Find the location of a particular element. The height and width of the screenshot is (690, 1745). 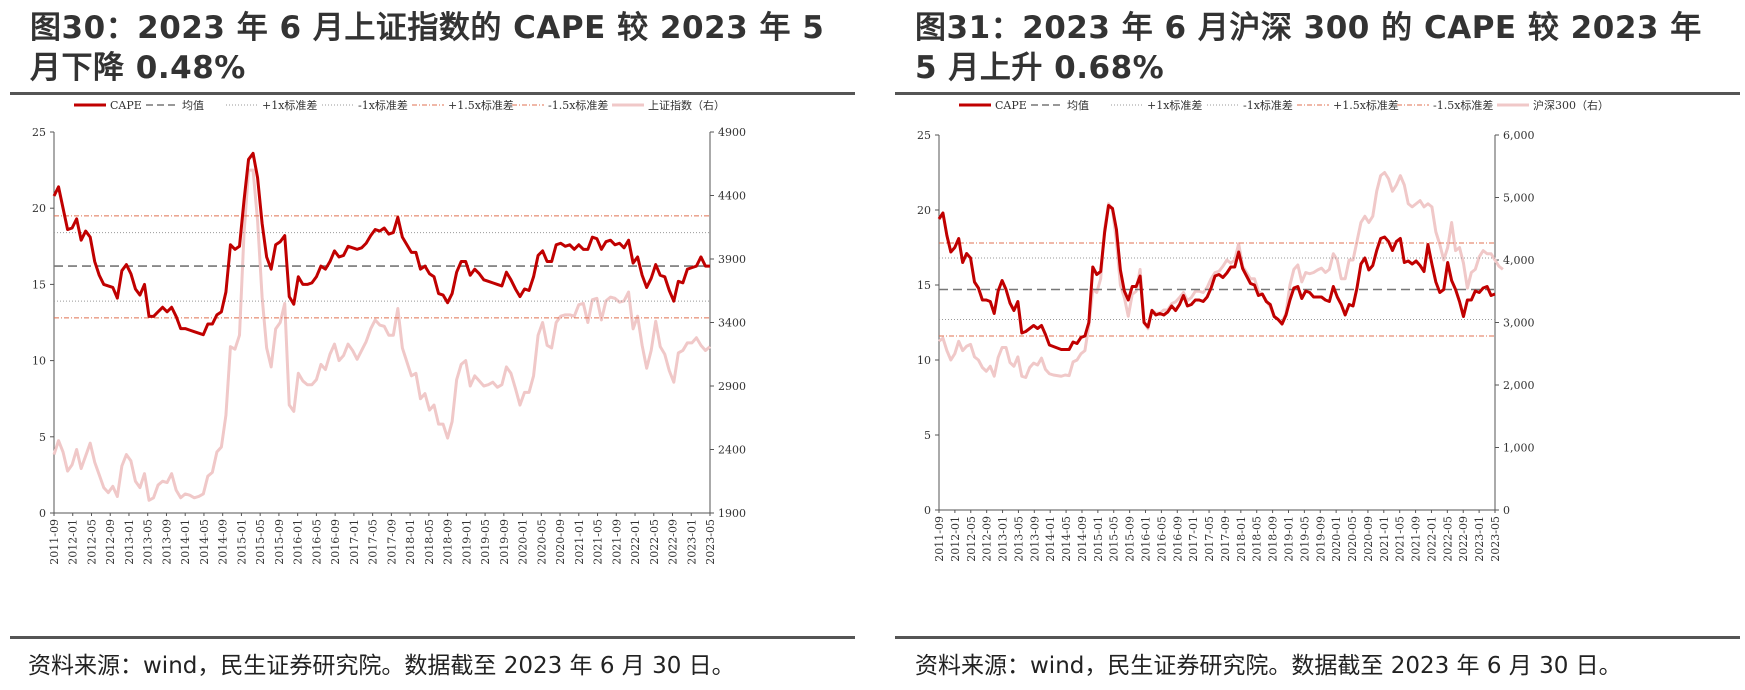

x-tick-label: 2014-09 is located at coordinates (223, 542).